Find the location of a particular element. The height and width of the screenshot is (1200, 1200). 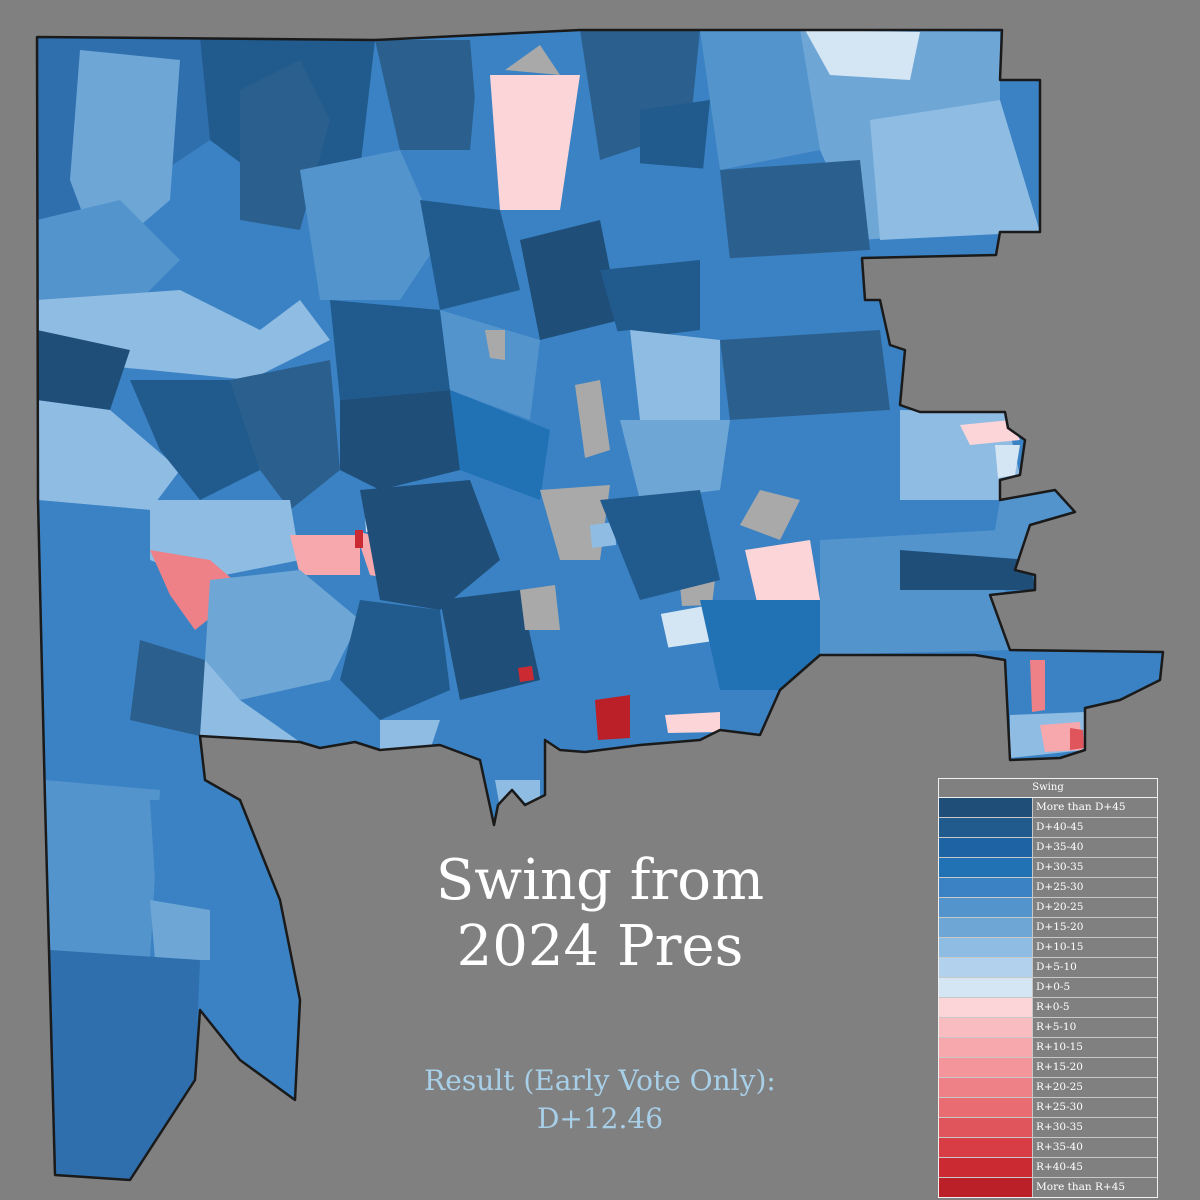

legend-item: D+15-20 is located at coordinates (1048, 928).